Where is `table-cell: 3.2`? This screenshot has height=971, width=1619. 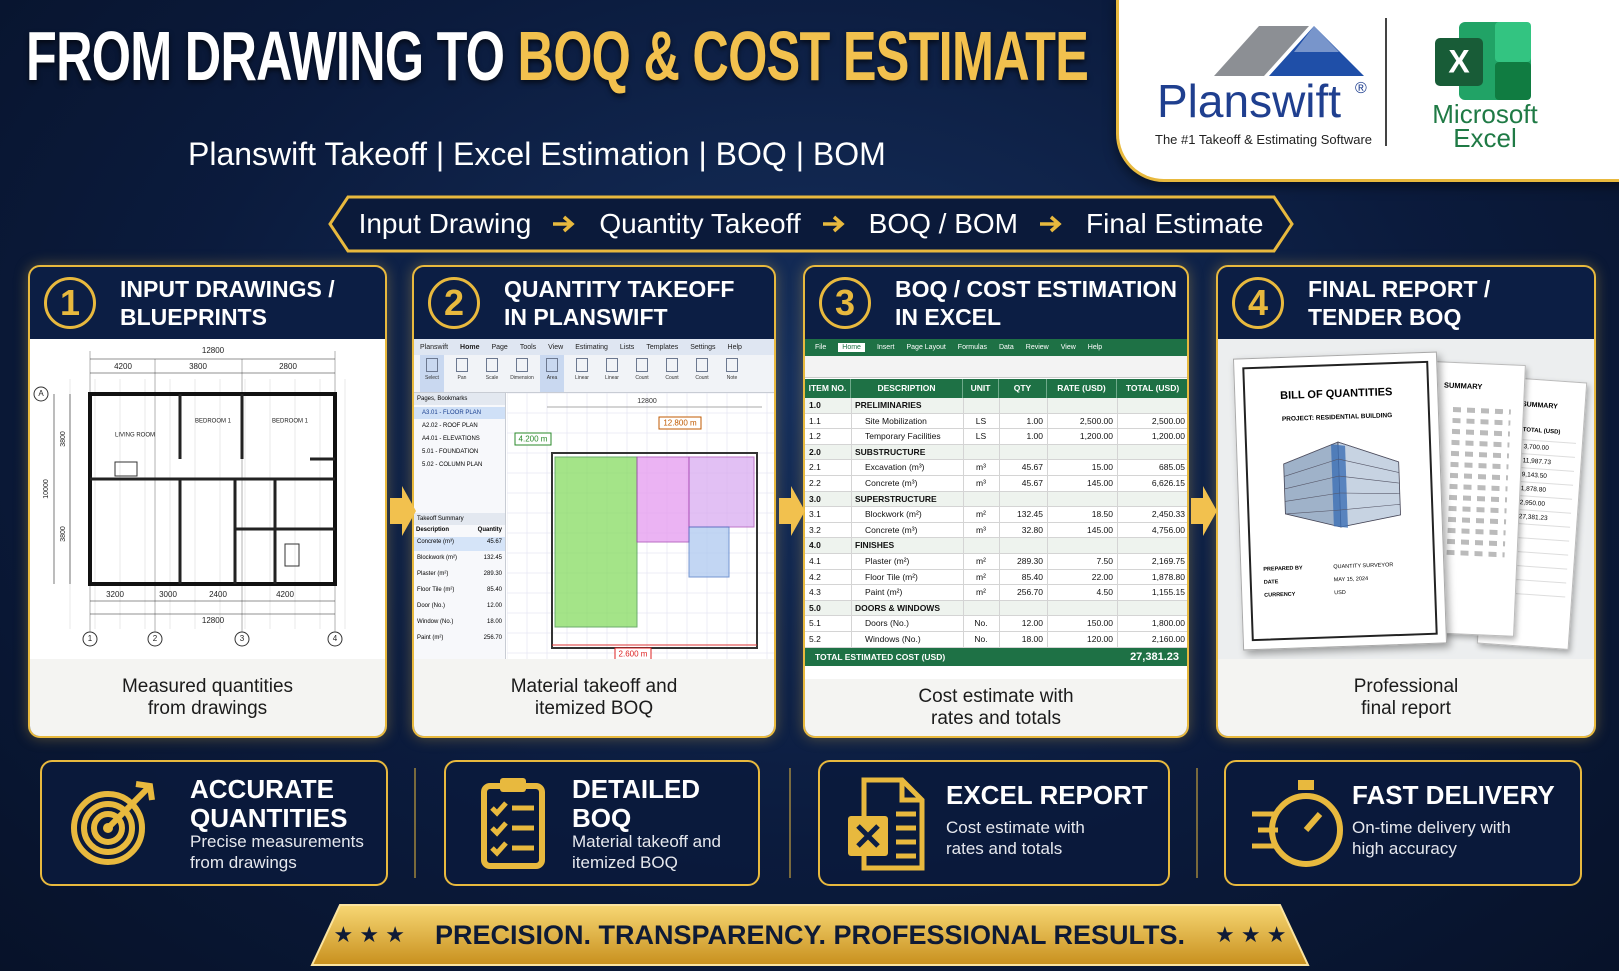 table-cell: 3.2 is located at coordinates (815, 529).